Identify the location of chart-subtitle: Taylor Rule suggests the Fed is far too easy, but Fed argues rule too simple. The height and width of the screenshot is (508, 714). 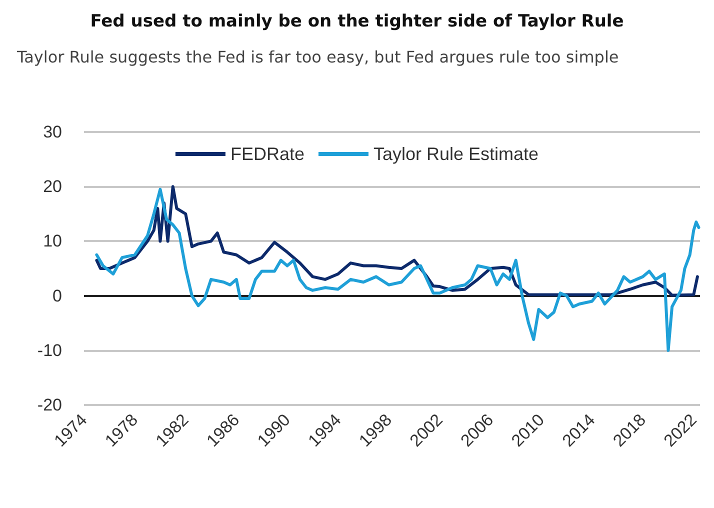
(317, 57).